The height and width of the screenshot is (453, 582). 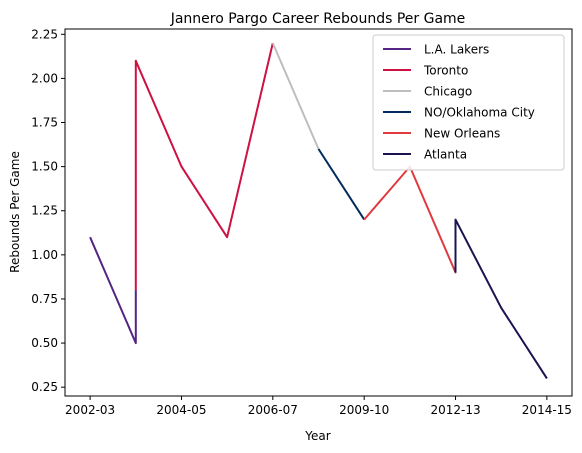 I want to click on y-tick-label: 2.25, so click(x=44, y=34).